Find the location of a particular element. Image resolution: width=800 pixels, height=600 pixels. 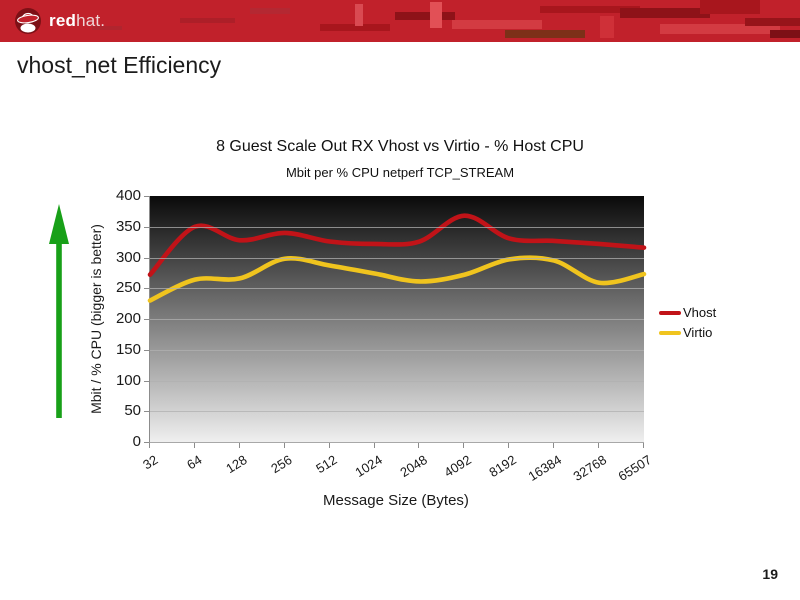

legend-entry-vhost: Vhost is located at coordinates (687, 312).